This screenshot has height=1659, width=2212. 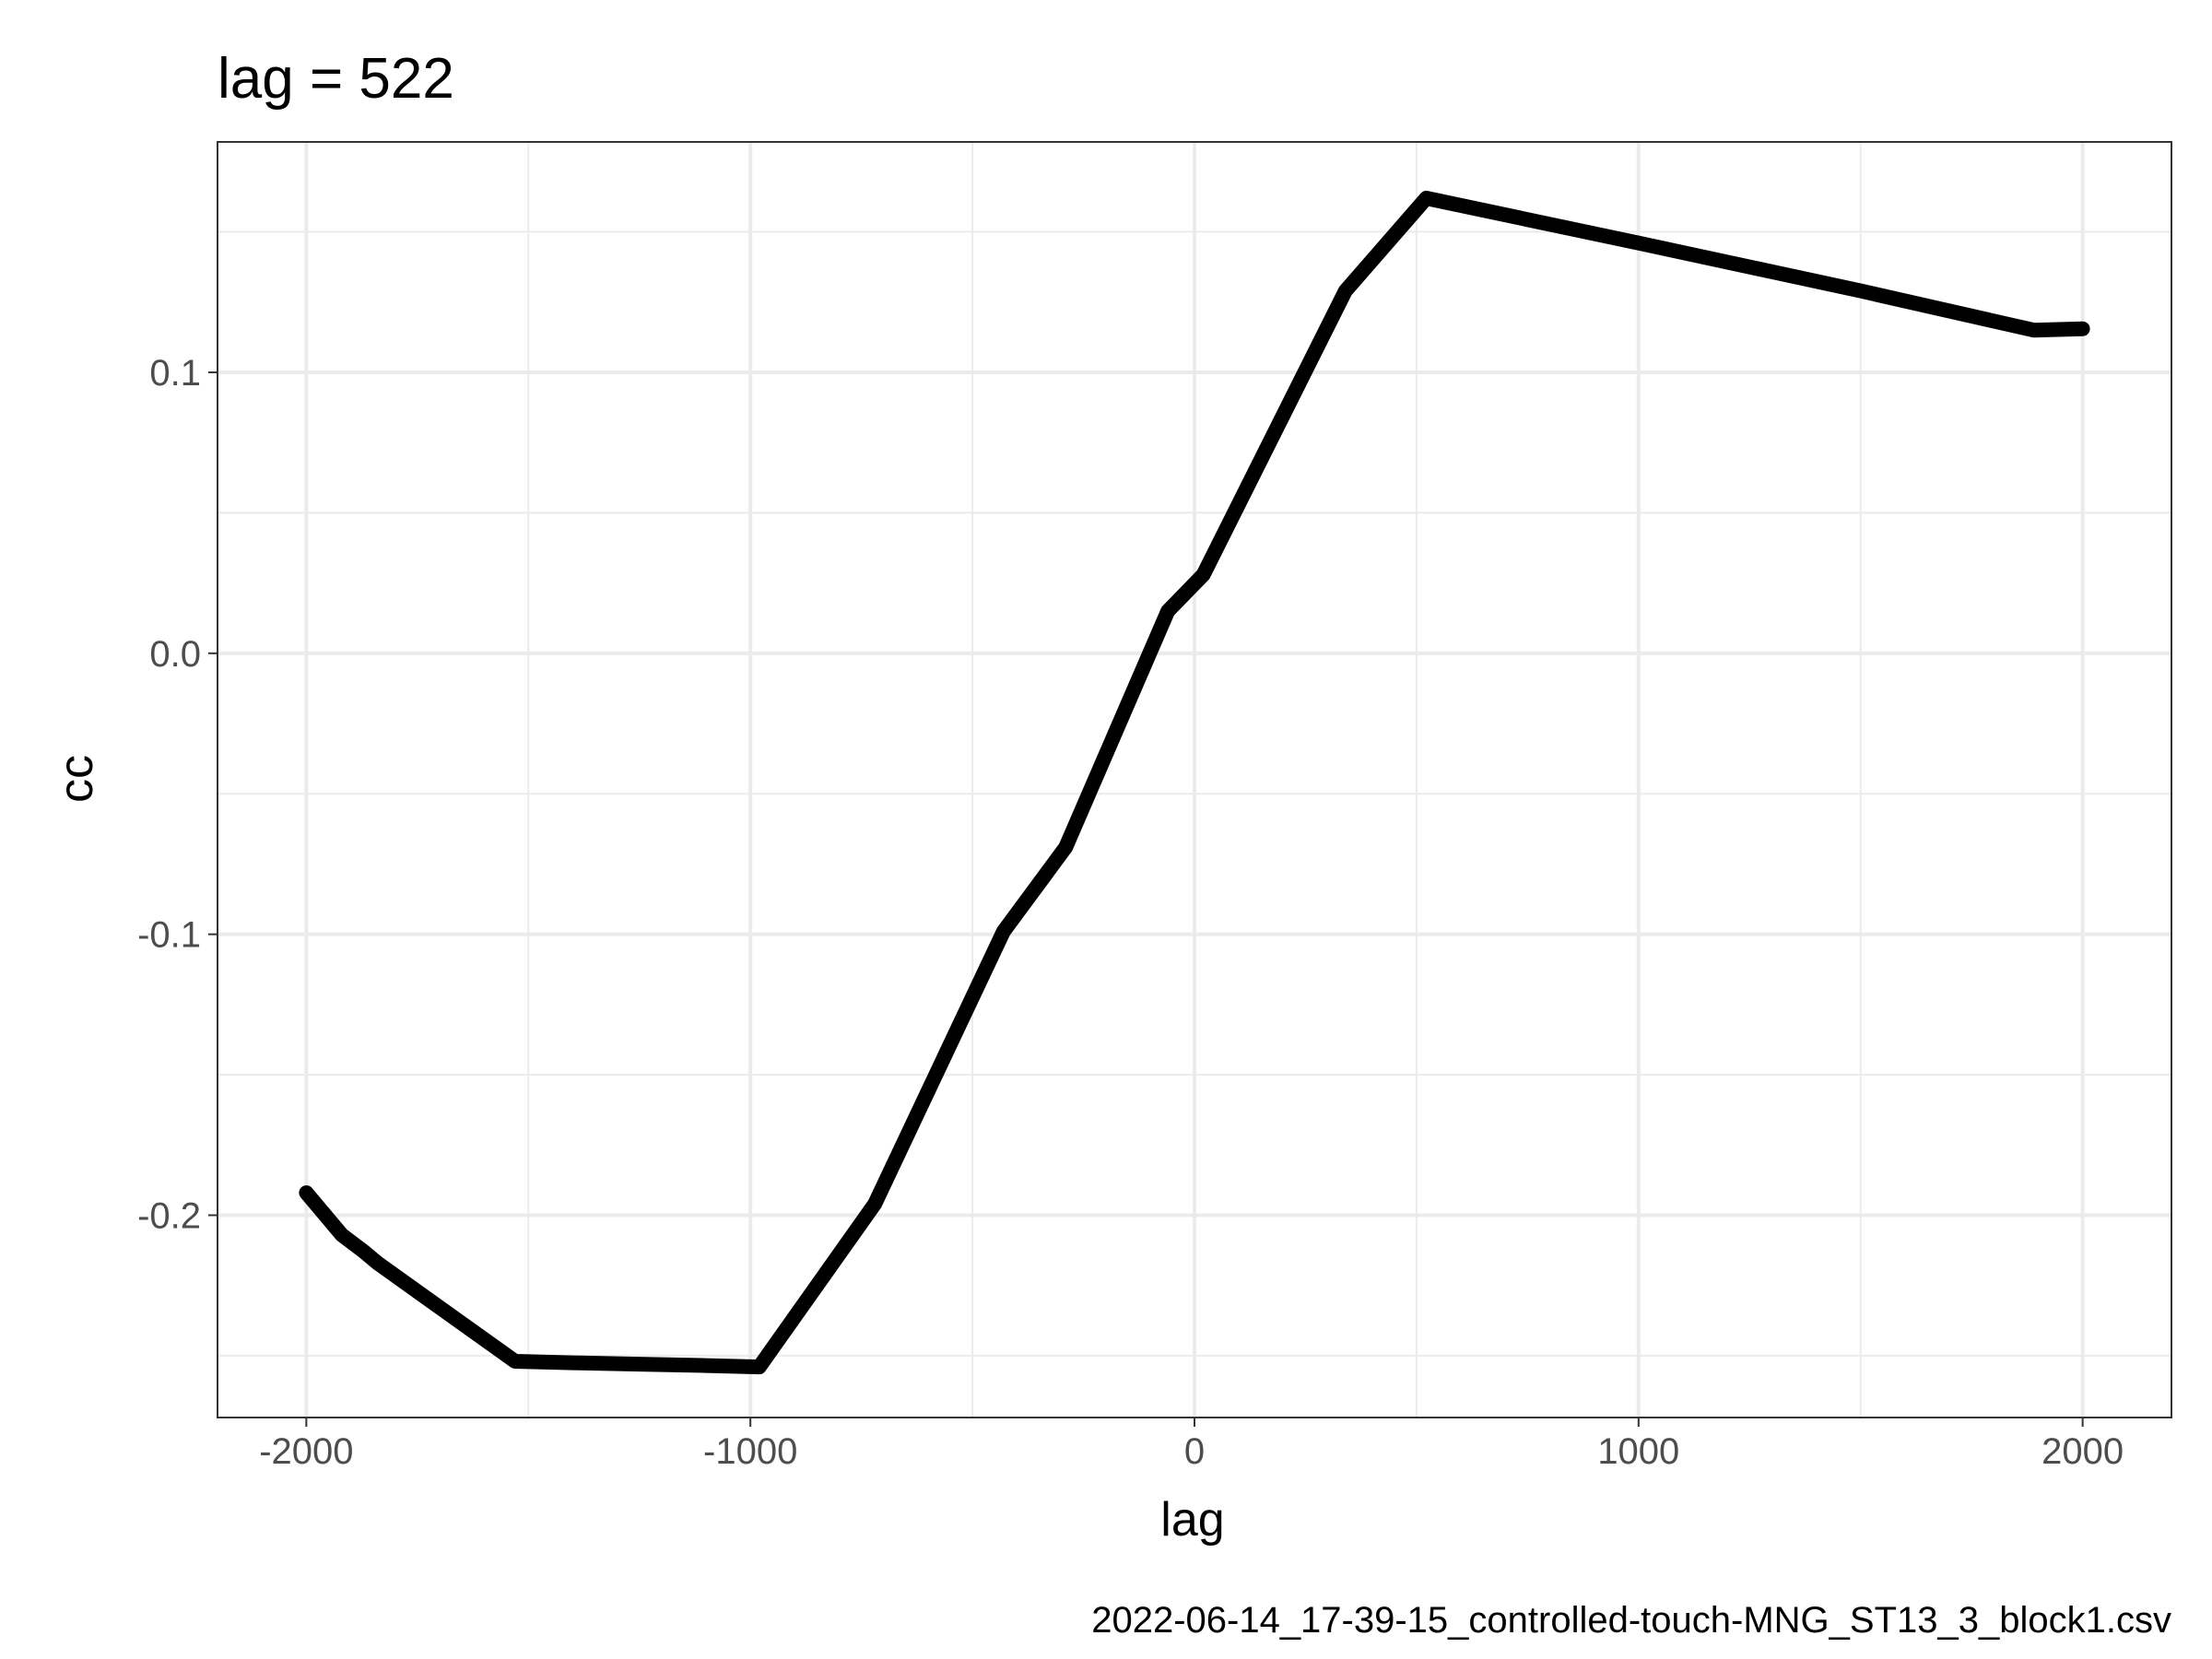 I want to click on y-tick-label: 0.1, so click(x=175, y=373).